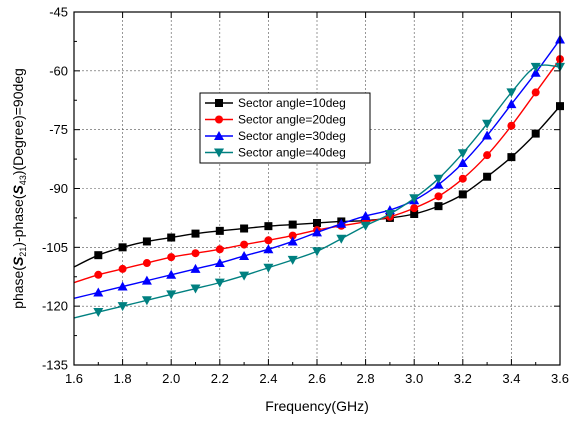 The image size is (571, 421). Describe the element at coordinates (292, 120) in the screenshot. I see `legend-label: Sector angle=20deg` at that location.